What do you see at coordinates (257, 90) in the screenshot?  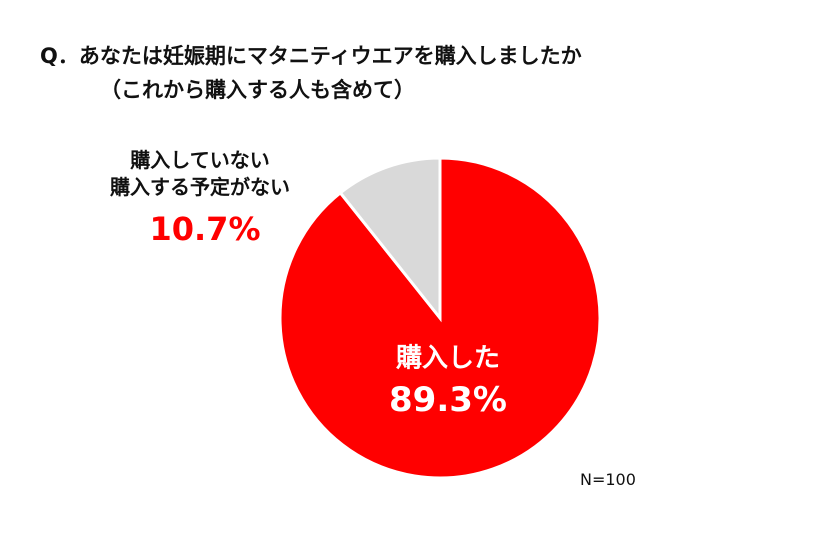 I see `chart-subtitle: （これから購入する人も含めて）` at bounding box center [257, 90].